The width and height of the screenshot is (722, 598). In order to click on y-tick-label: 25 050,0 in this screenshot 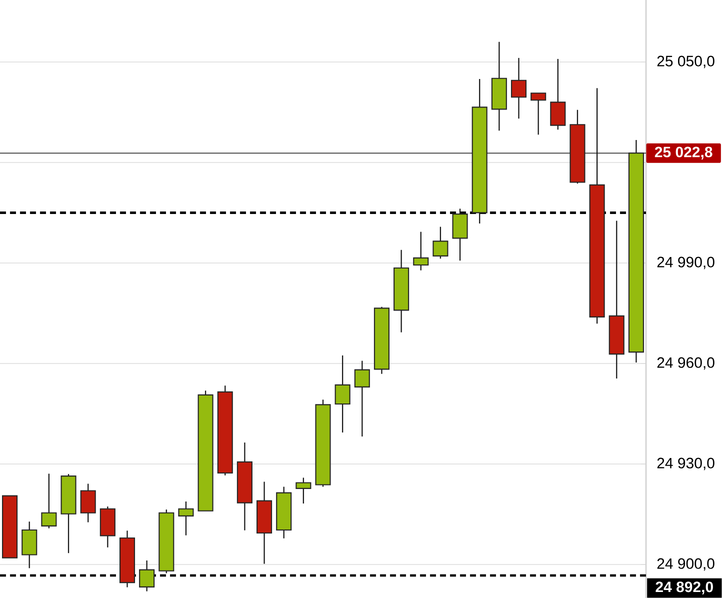, I will do `click(685, 62)`.